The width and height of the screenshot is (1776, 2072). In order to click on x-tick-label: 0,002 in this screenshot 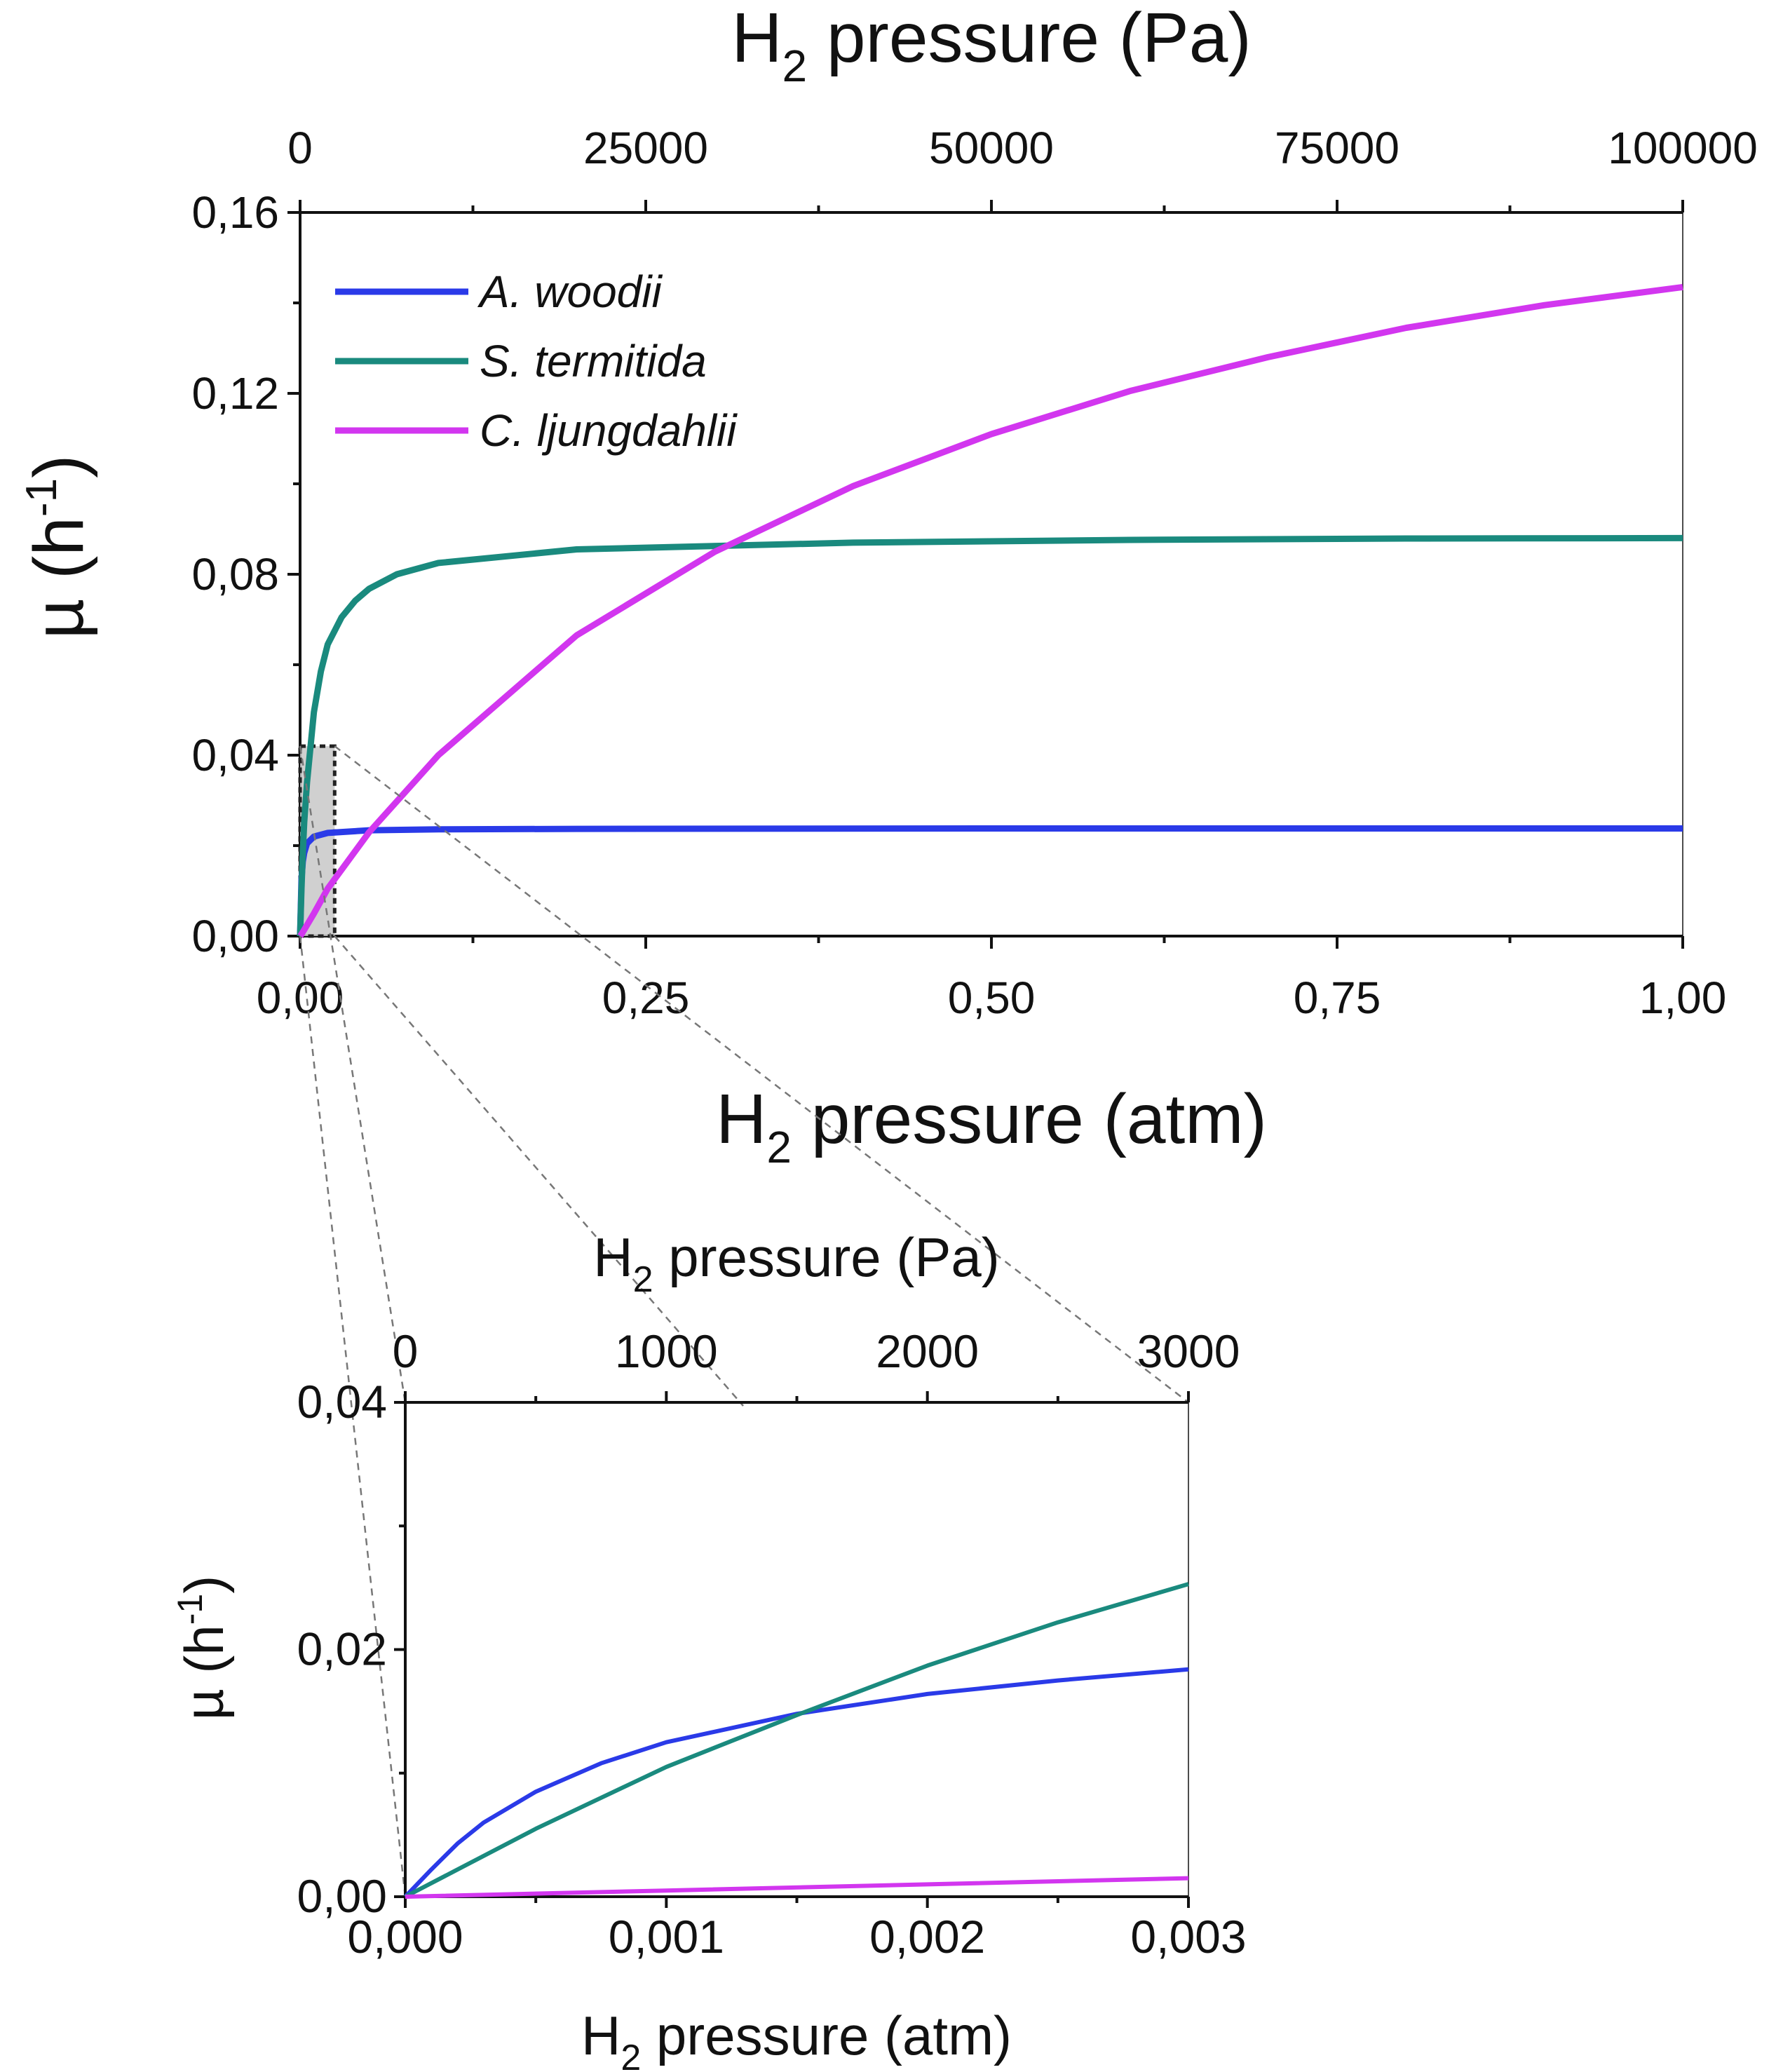, I will do `click(927, 1937)`.